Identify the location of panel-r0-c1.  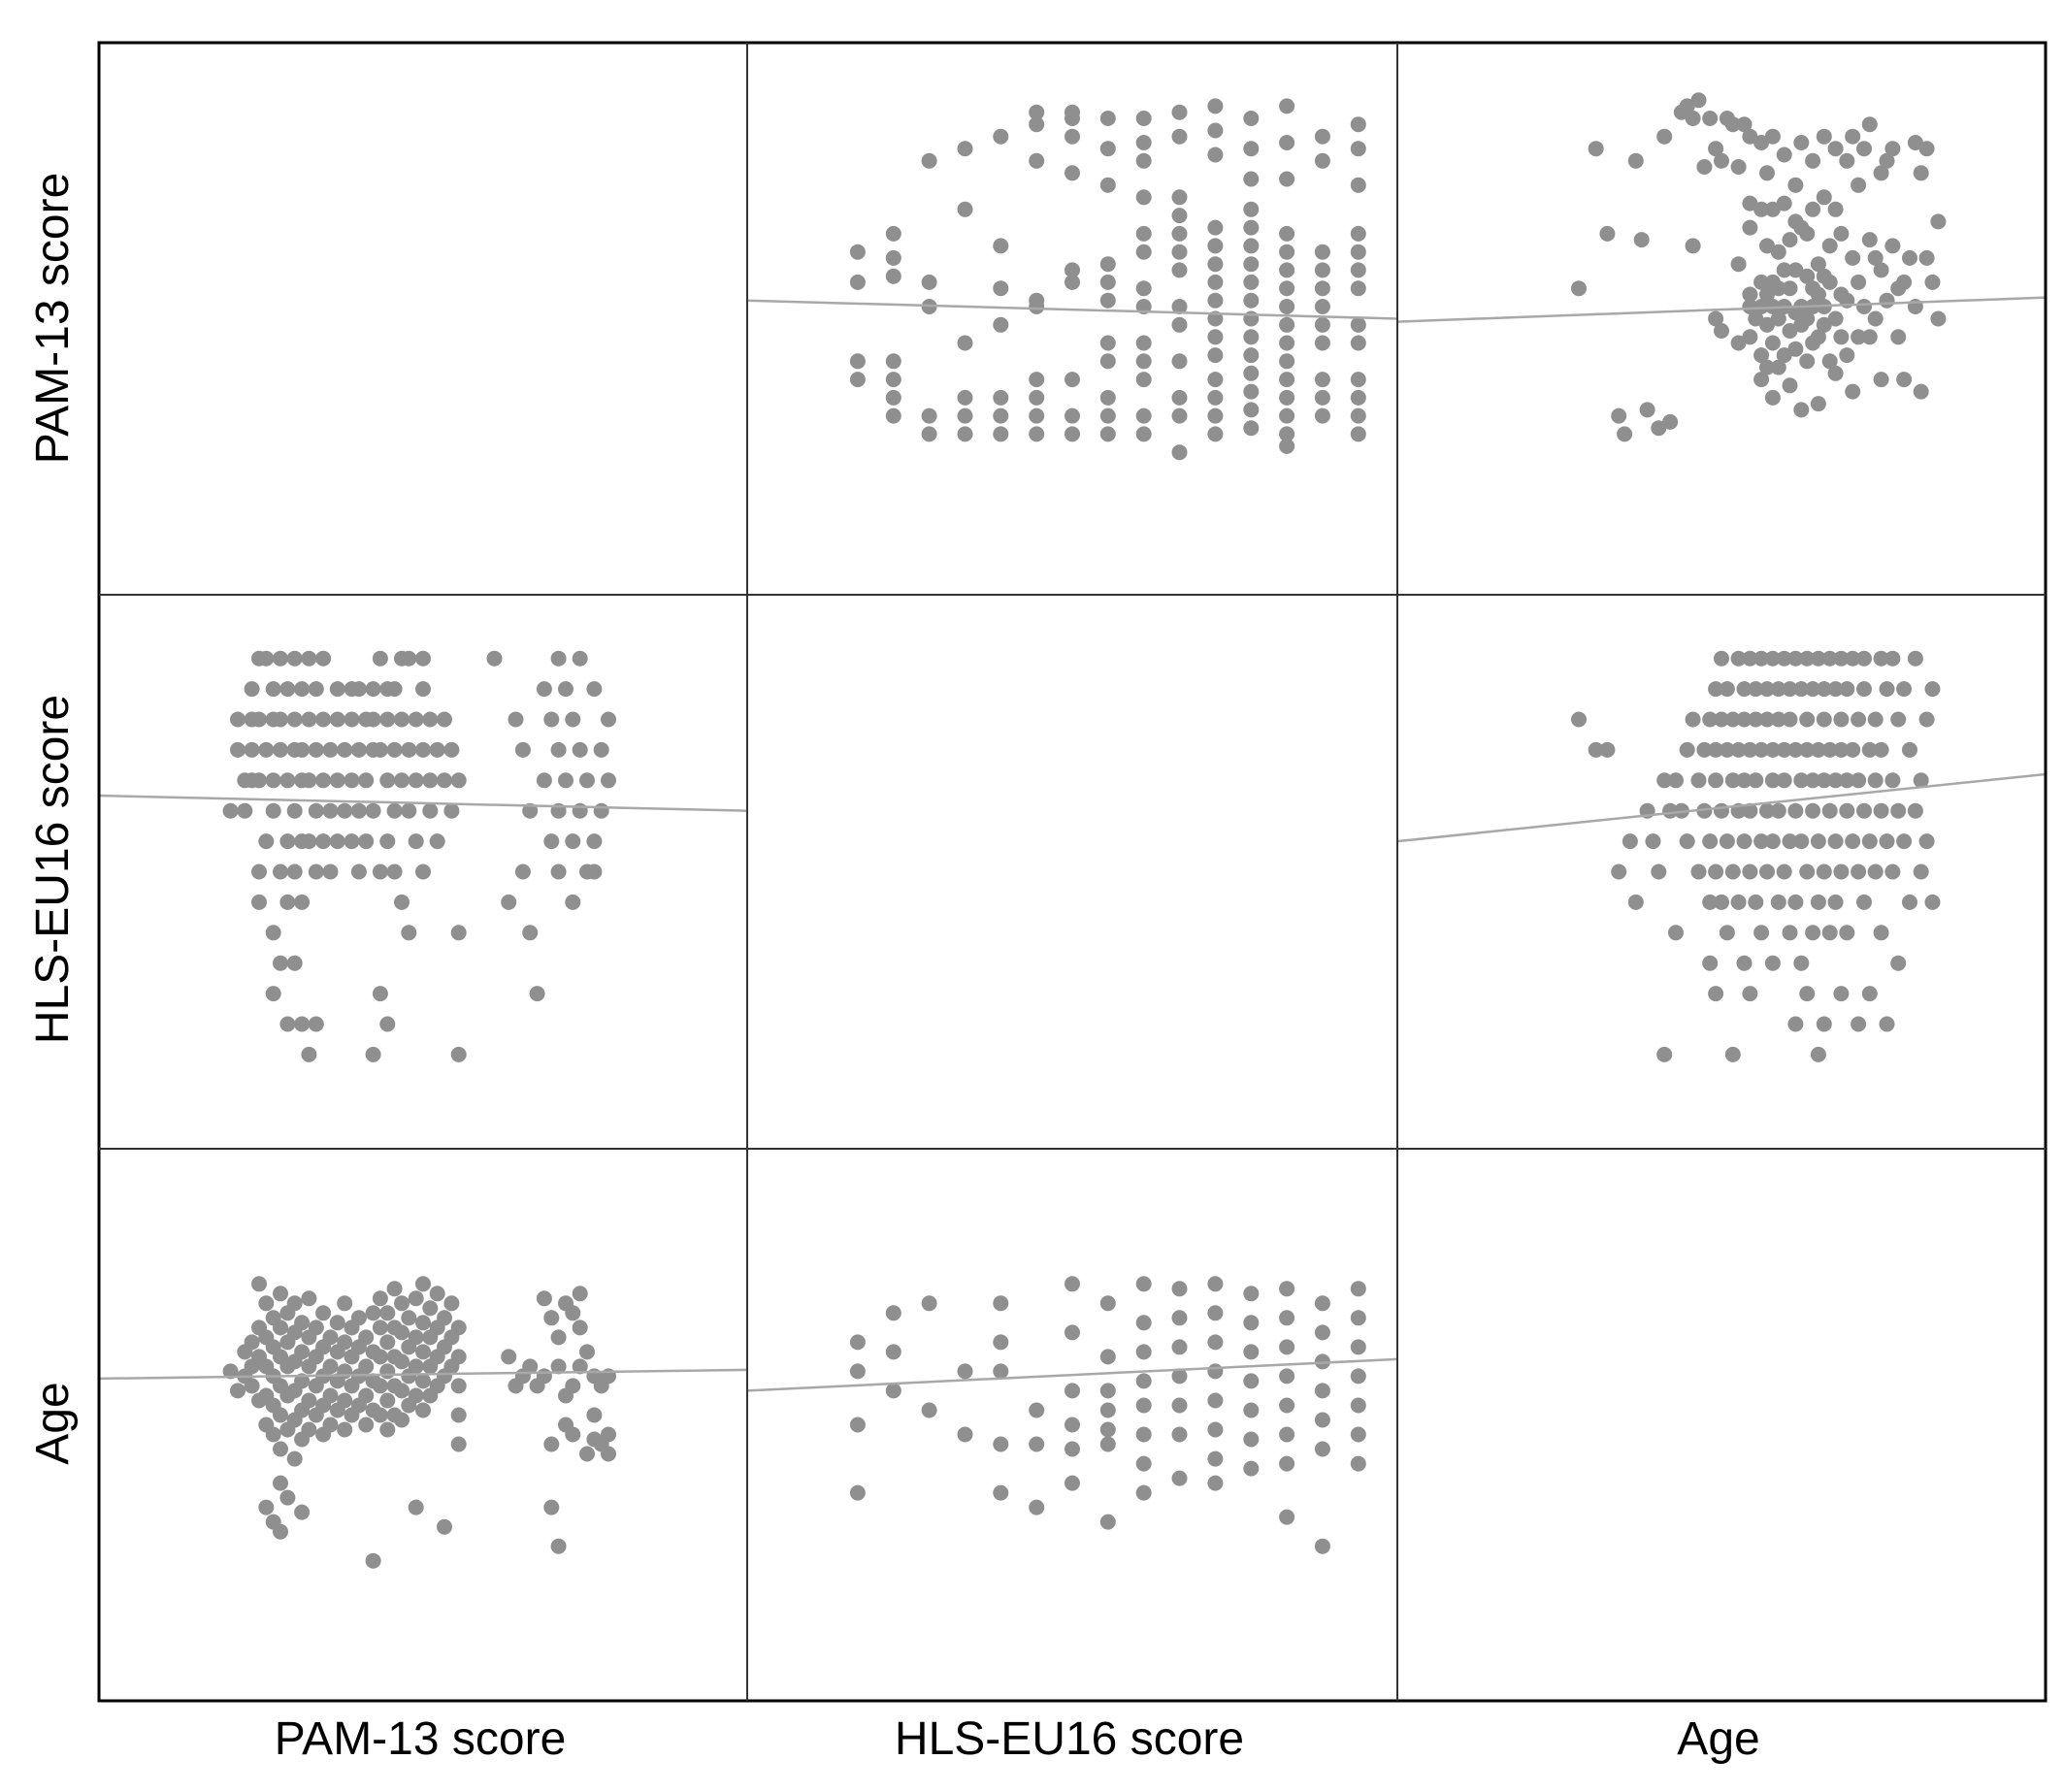
(1107, 279).